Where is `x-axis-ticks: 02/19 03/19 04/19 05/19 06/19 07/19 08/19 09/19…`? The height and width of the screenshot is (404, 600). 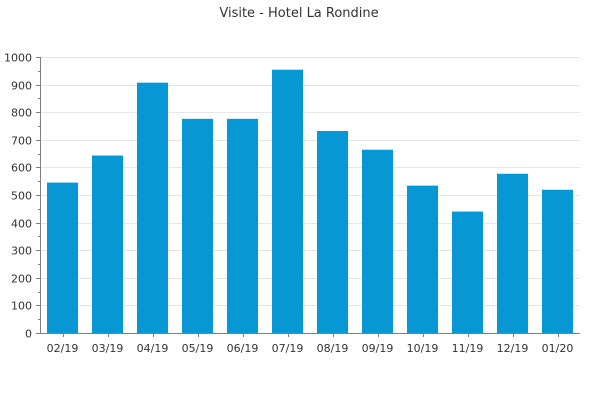 x-axis-ticks: 02/19 03/19 04/19 05/19 06/19 07/19 08/19 09/19… is located at coordinates (310, 344).